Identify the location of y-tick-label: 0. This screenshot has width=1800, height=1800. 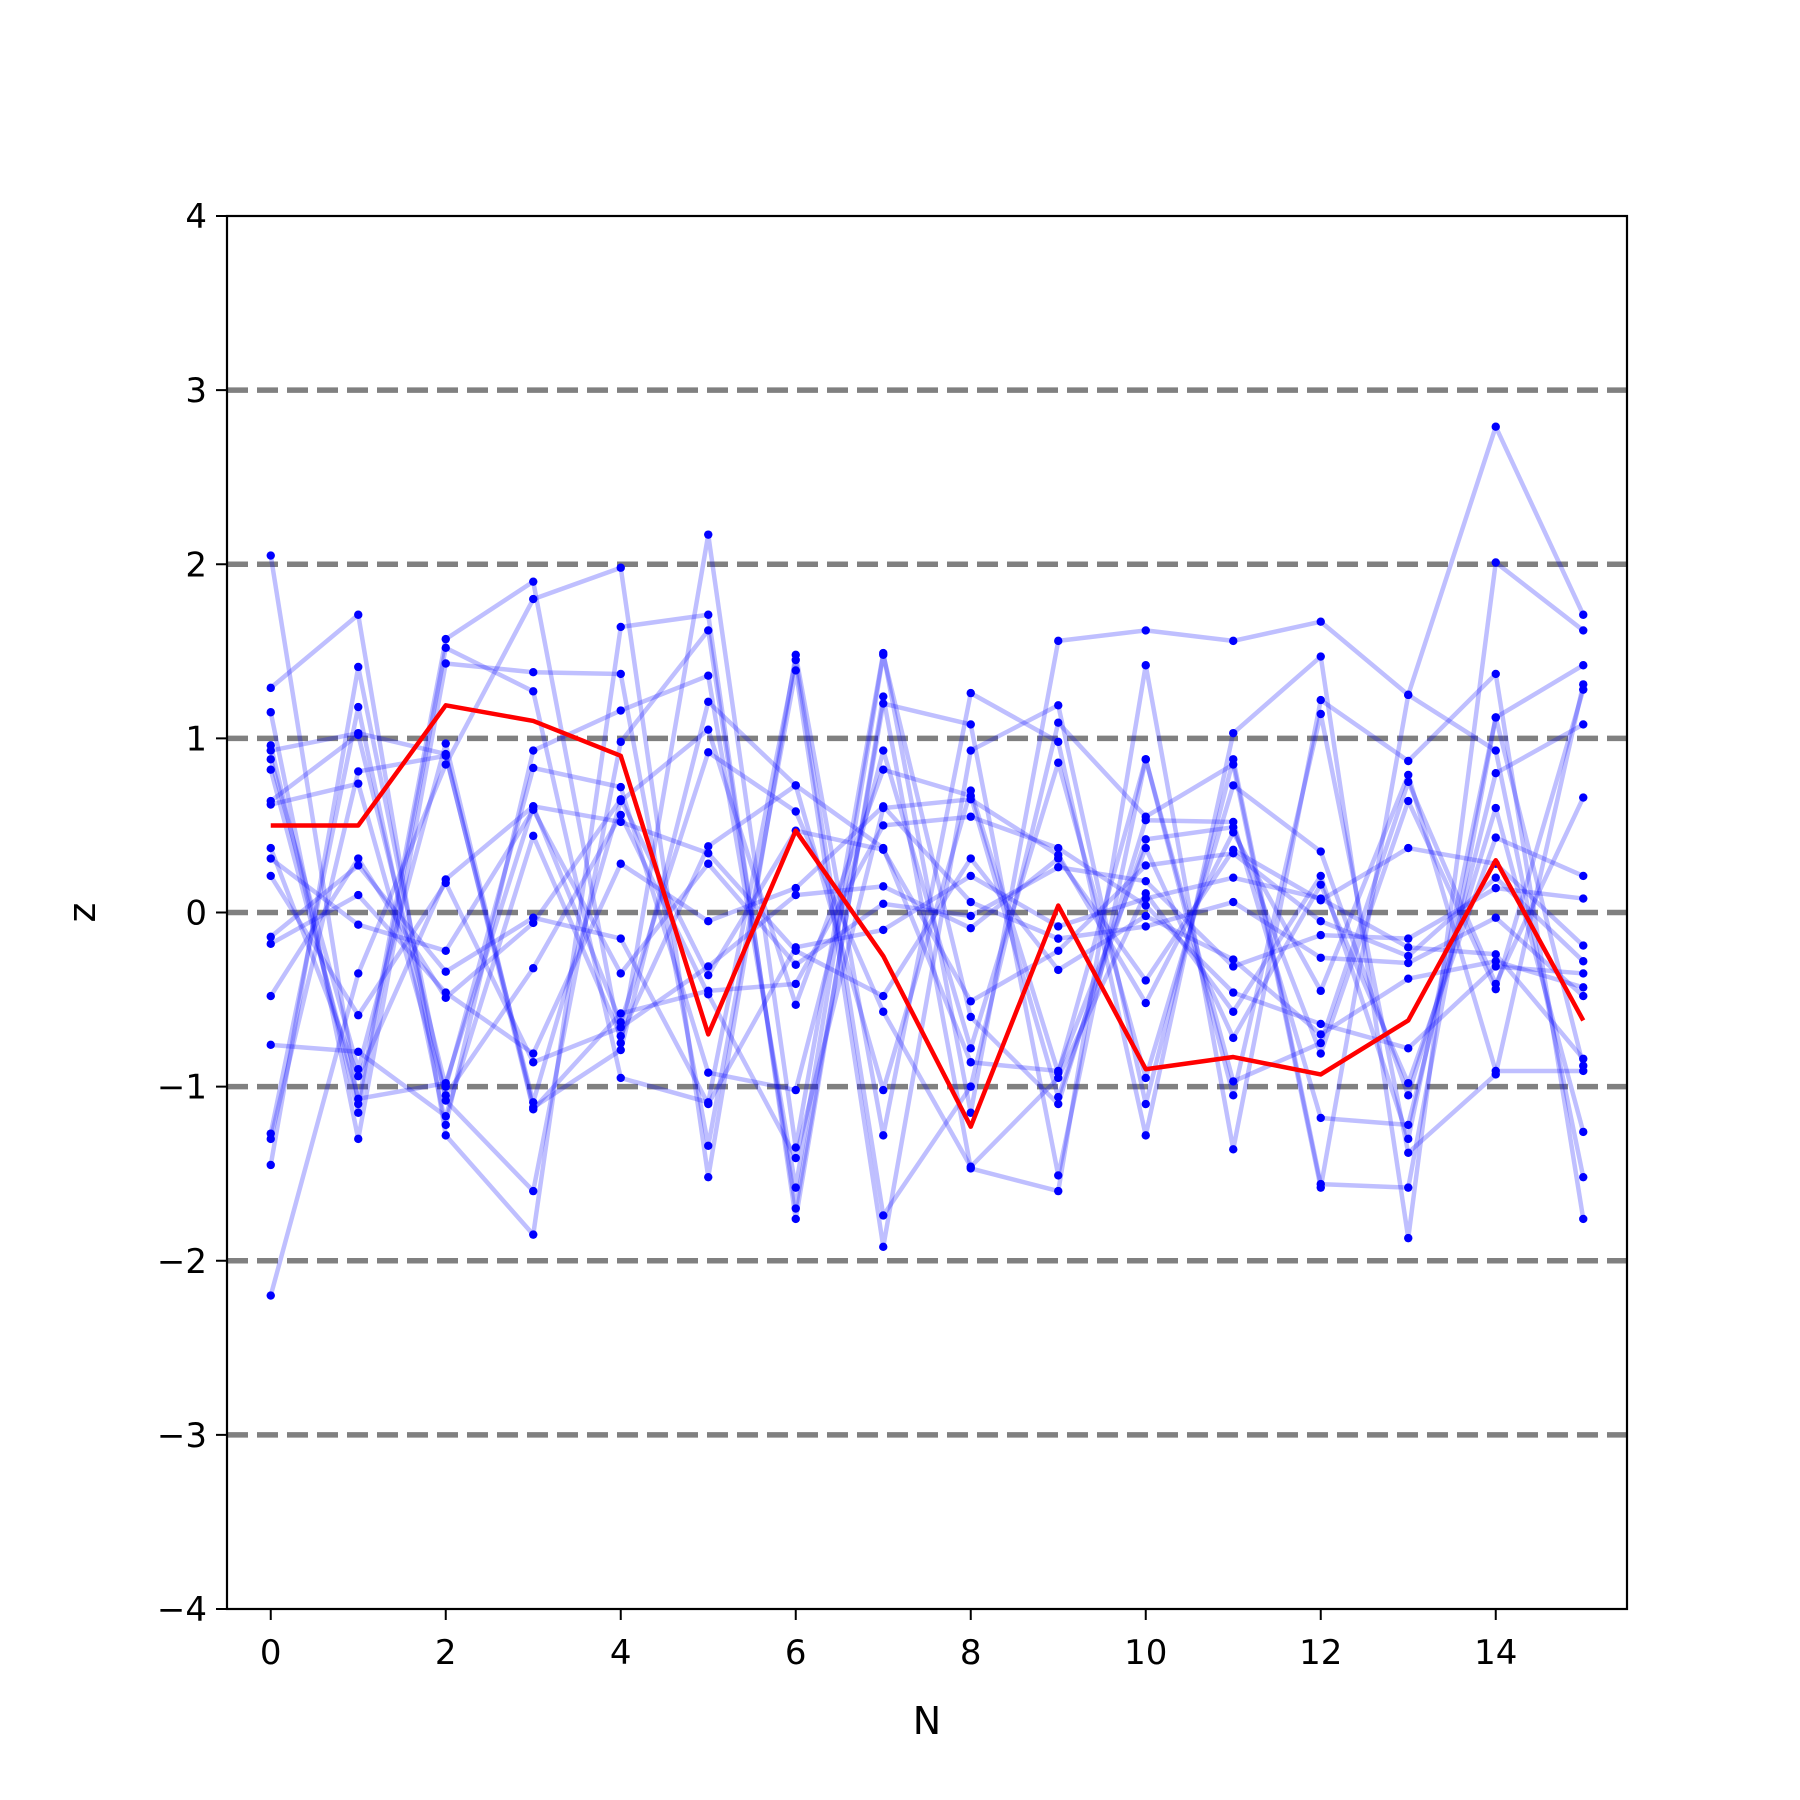
(196, 914).